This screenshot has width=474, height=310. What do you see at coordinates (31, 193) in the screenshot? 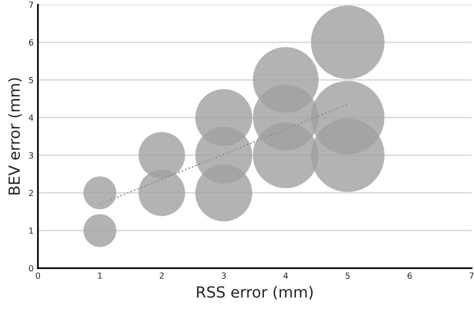
I see `y-tick-label: 2` at bounding box center [31, 193].